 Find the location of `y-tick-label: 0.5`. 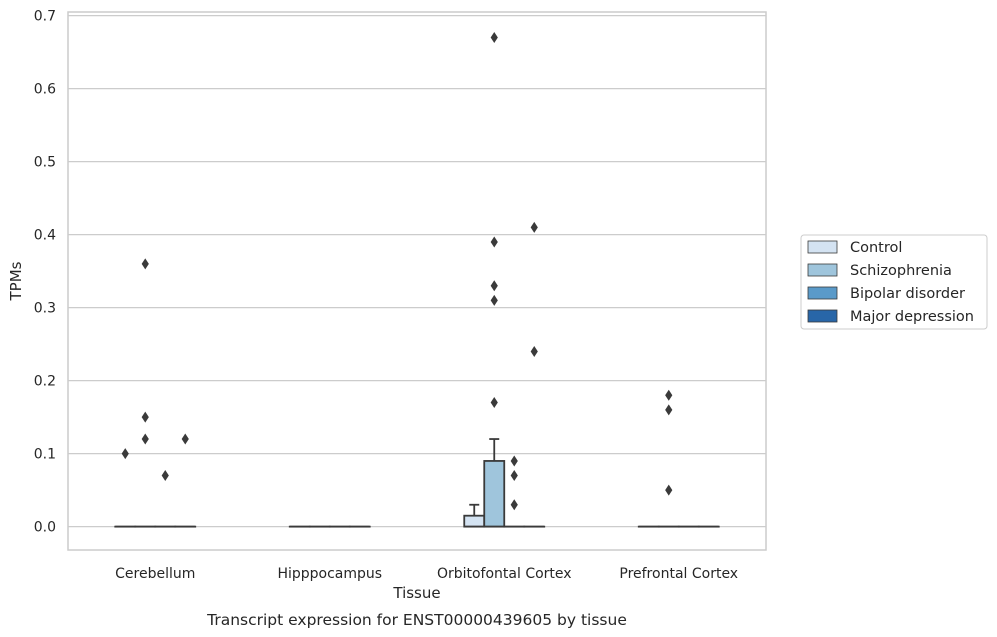

y-tick-label: 0.5 is located at coordinates (45, 163).